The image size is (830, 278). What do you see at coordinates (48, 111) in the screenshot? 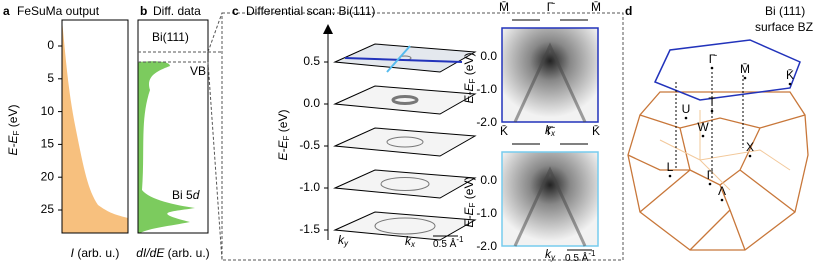
I see `y-tick-label: 10` at bounding box center [48, 111].